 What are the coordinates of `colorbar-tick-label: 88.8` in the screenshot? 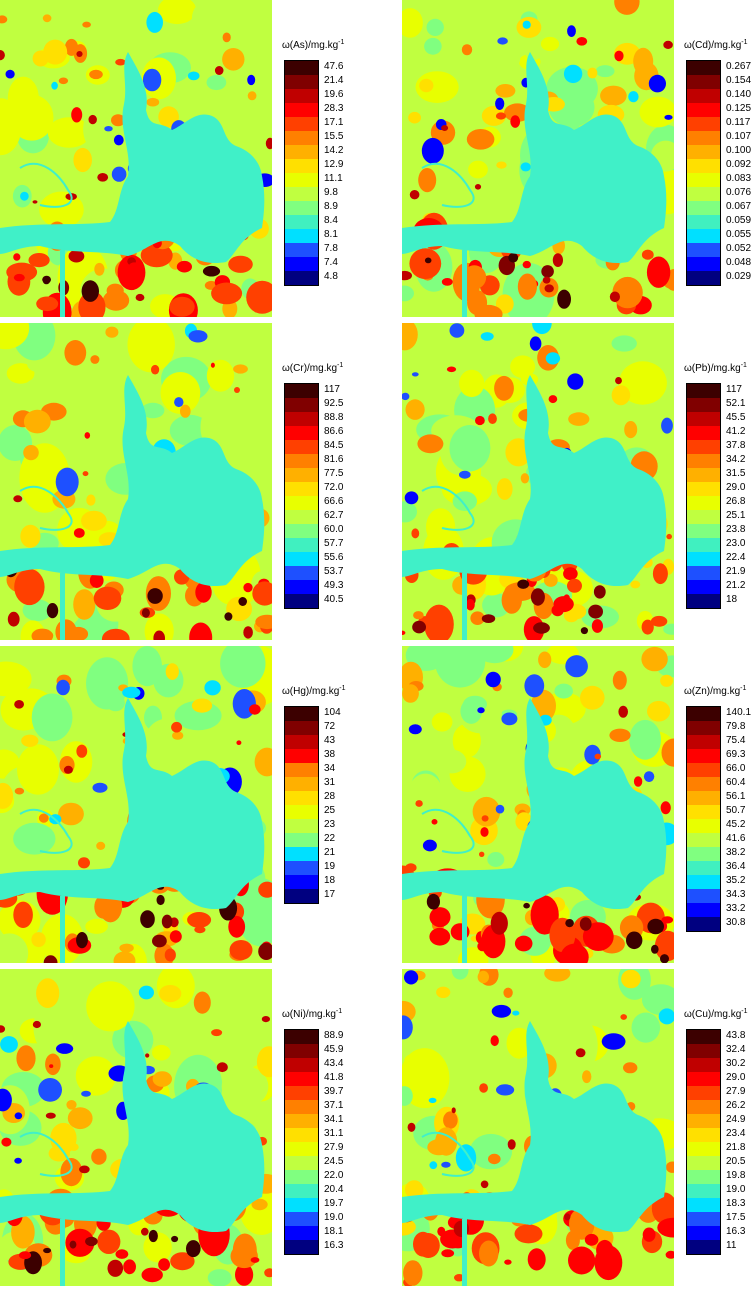 It's located at (334, 417).